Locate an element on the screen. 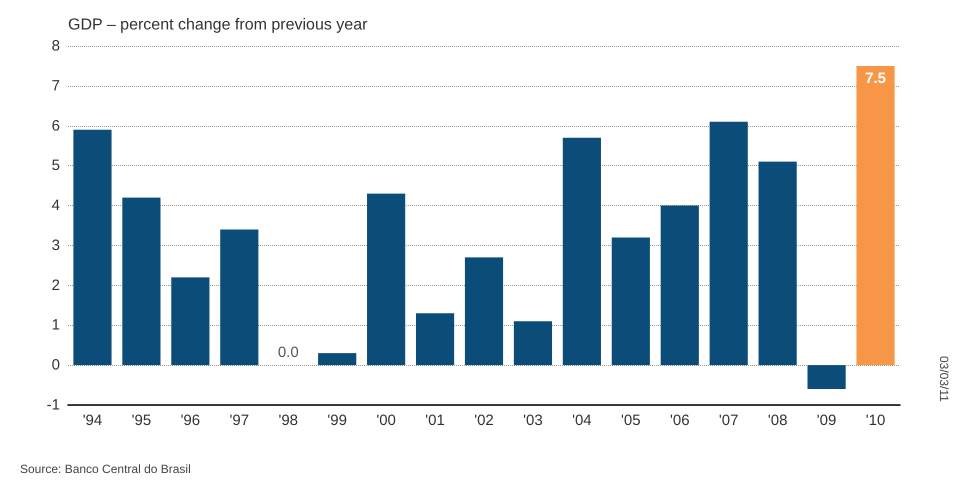  x-tick-label: '05 is located at coordinates (631, 420).